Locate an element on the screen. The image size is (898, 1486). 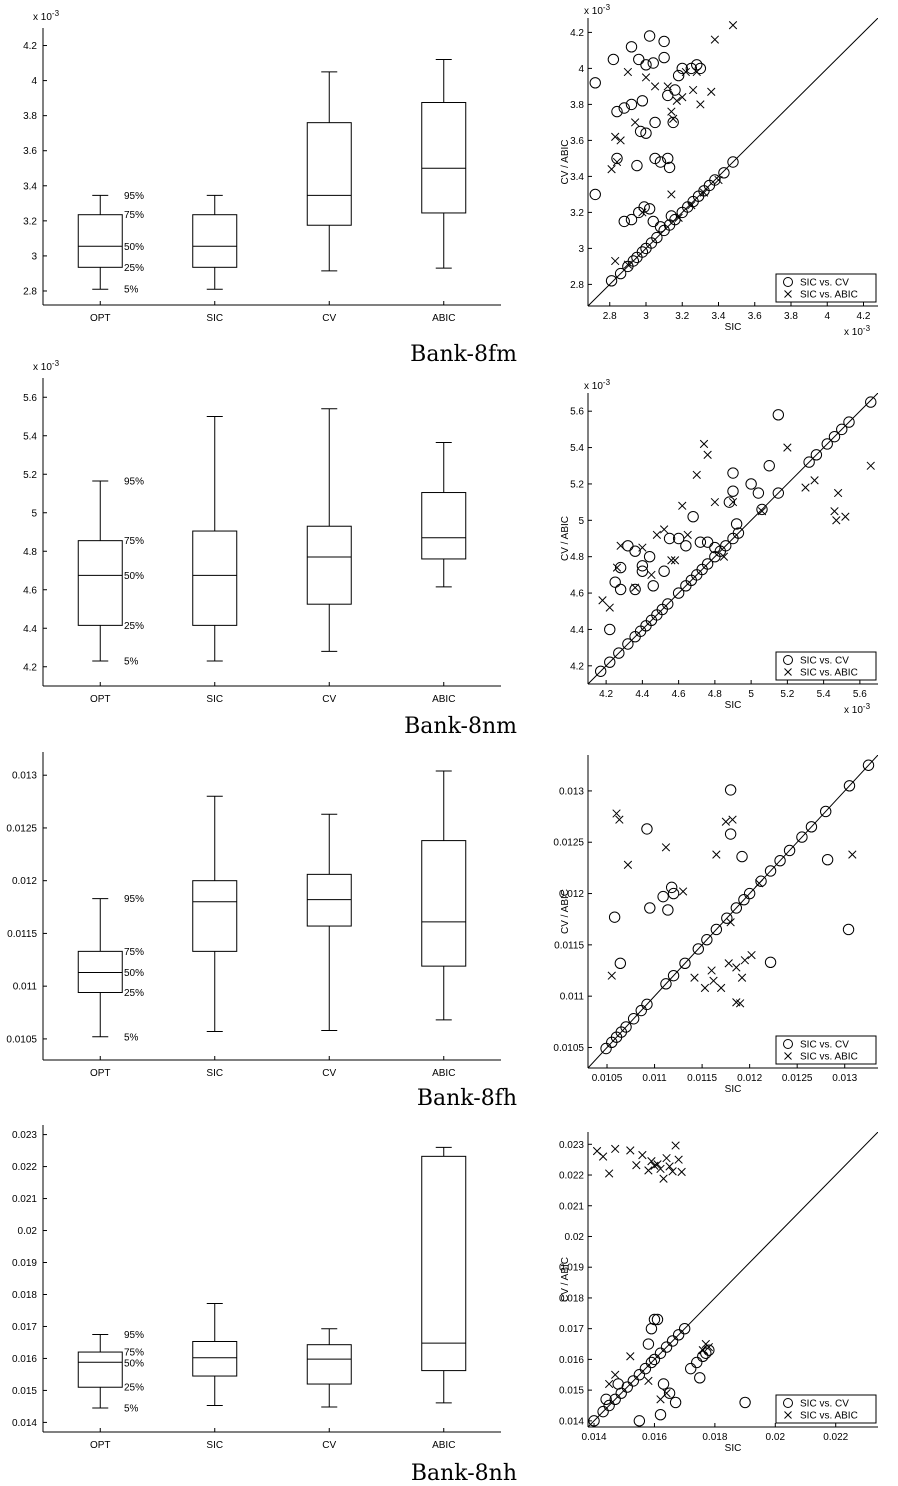
percentile-label-p75: 75% is located at coordinates (134, 541).